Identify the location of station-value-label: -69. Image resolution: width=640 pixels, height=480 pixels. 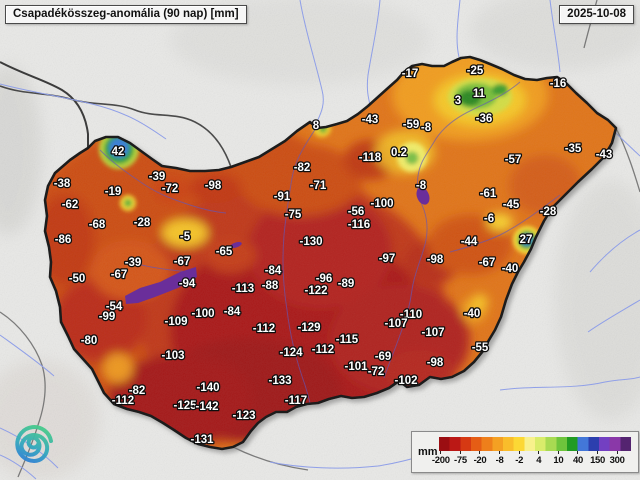
(383, 357).